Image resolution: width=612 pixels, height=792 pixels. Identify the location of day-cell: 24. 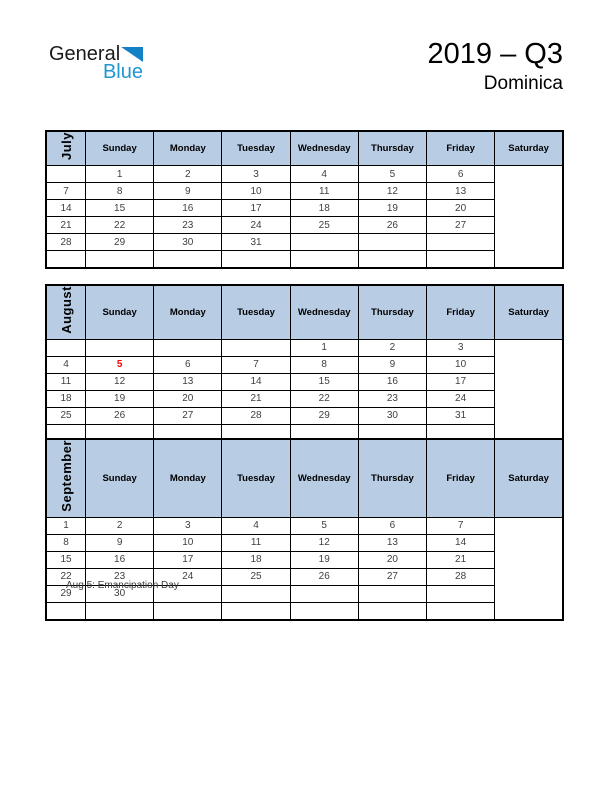
(256, 225).